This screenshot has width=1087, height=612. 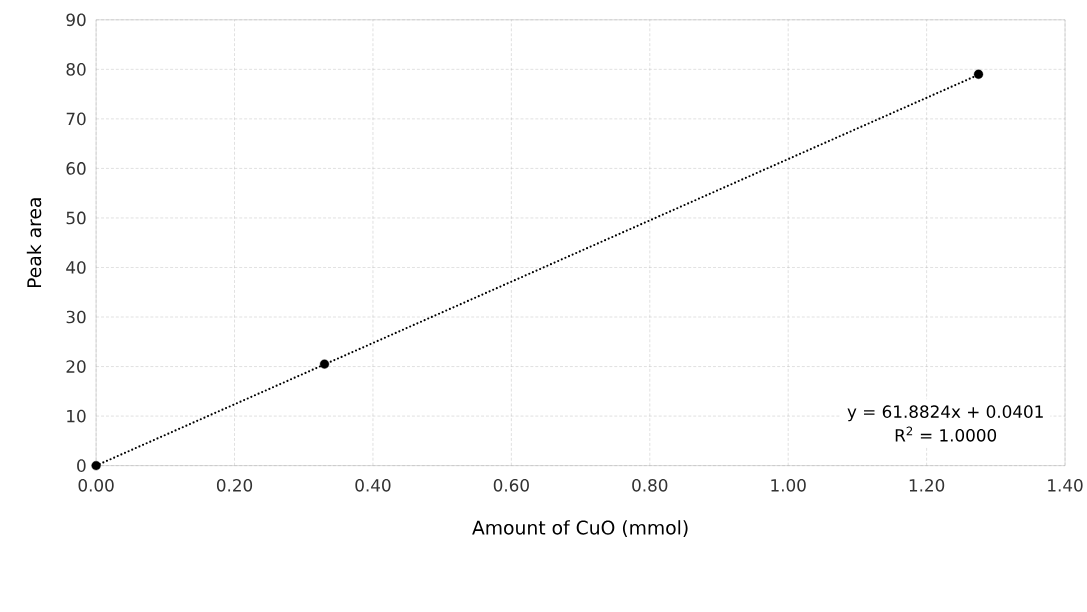 What do you see at coordinates (76, 366) in the screenshot?
I see `y-tick-label: 20` at bounding box center [76, 366].